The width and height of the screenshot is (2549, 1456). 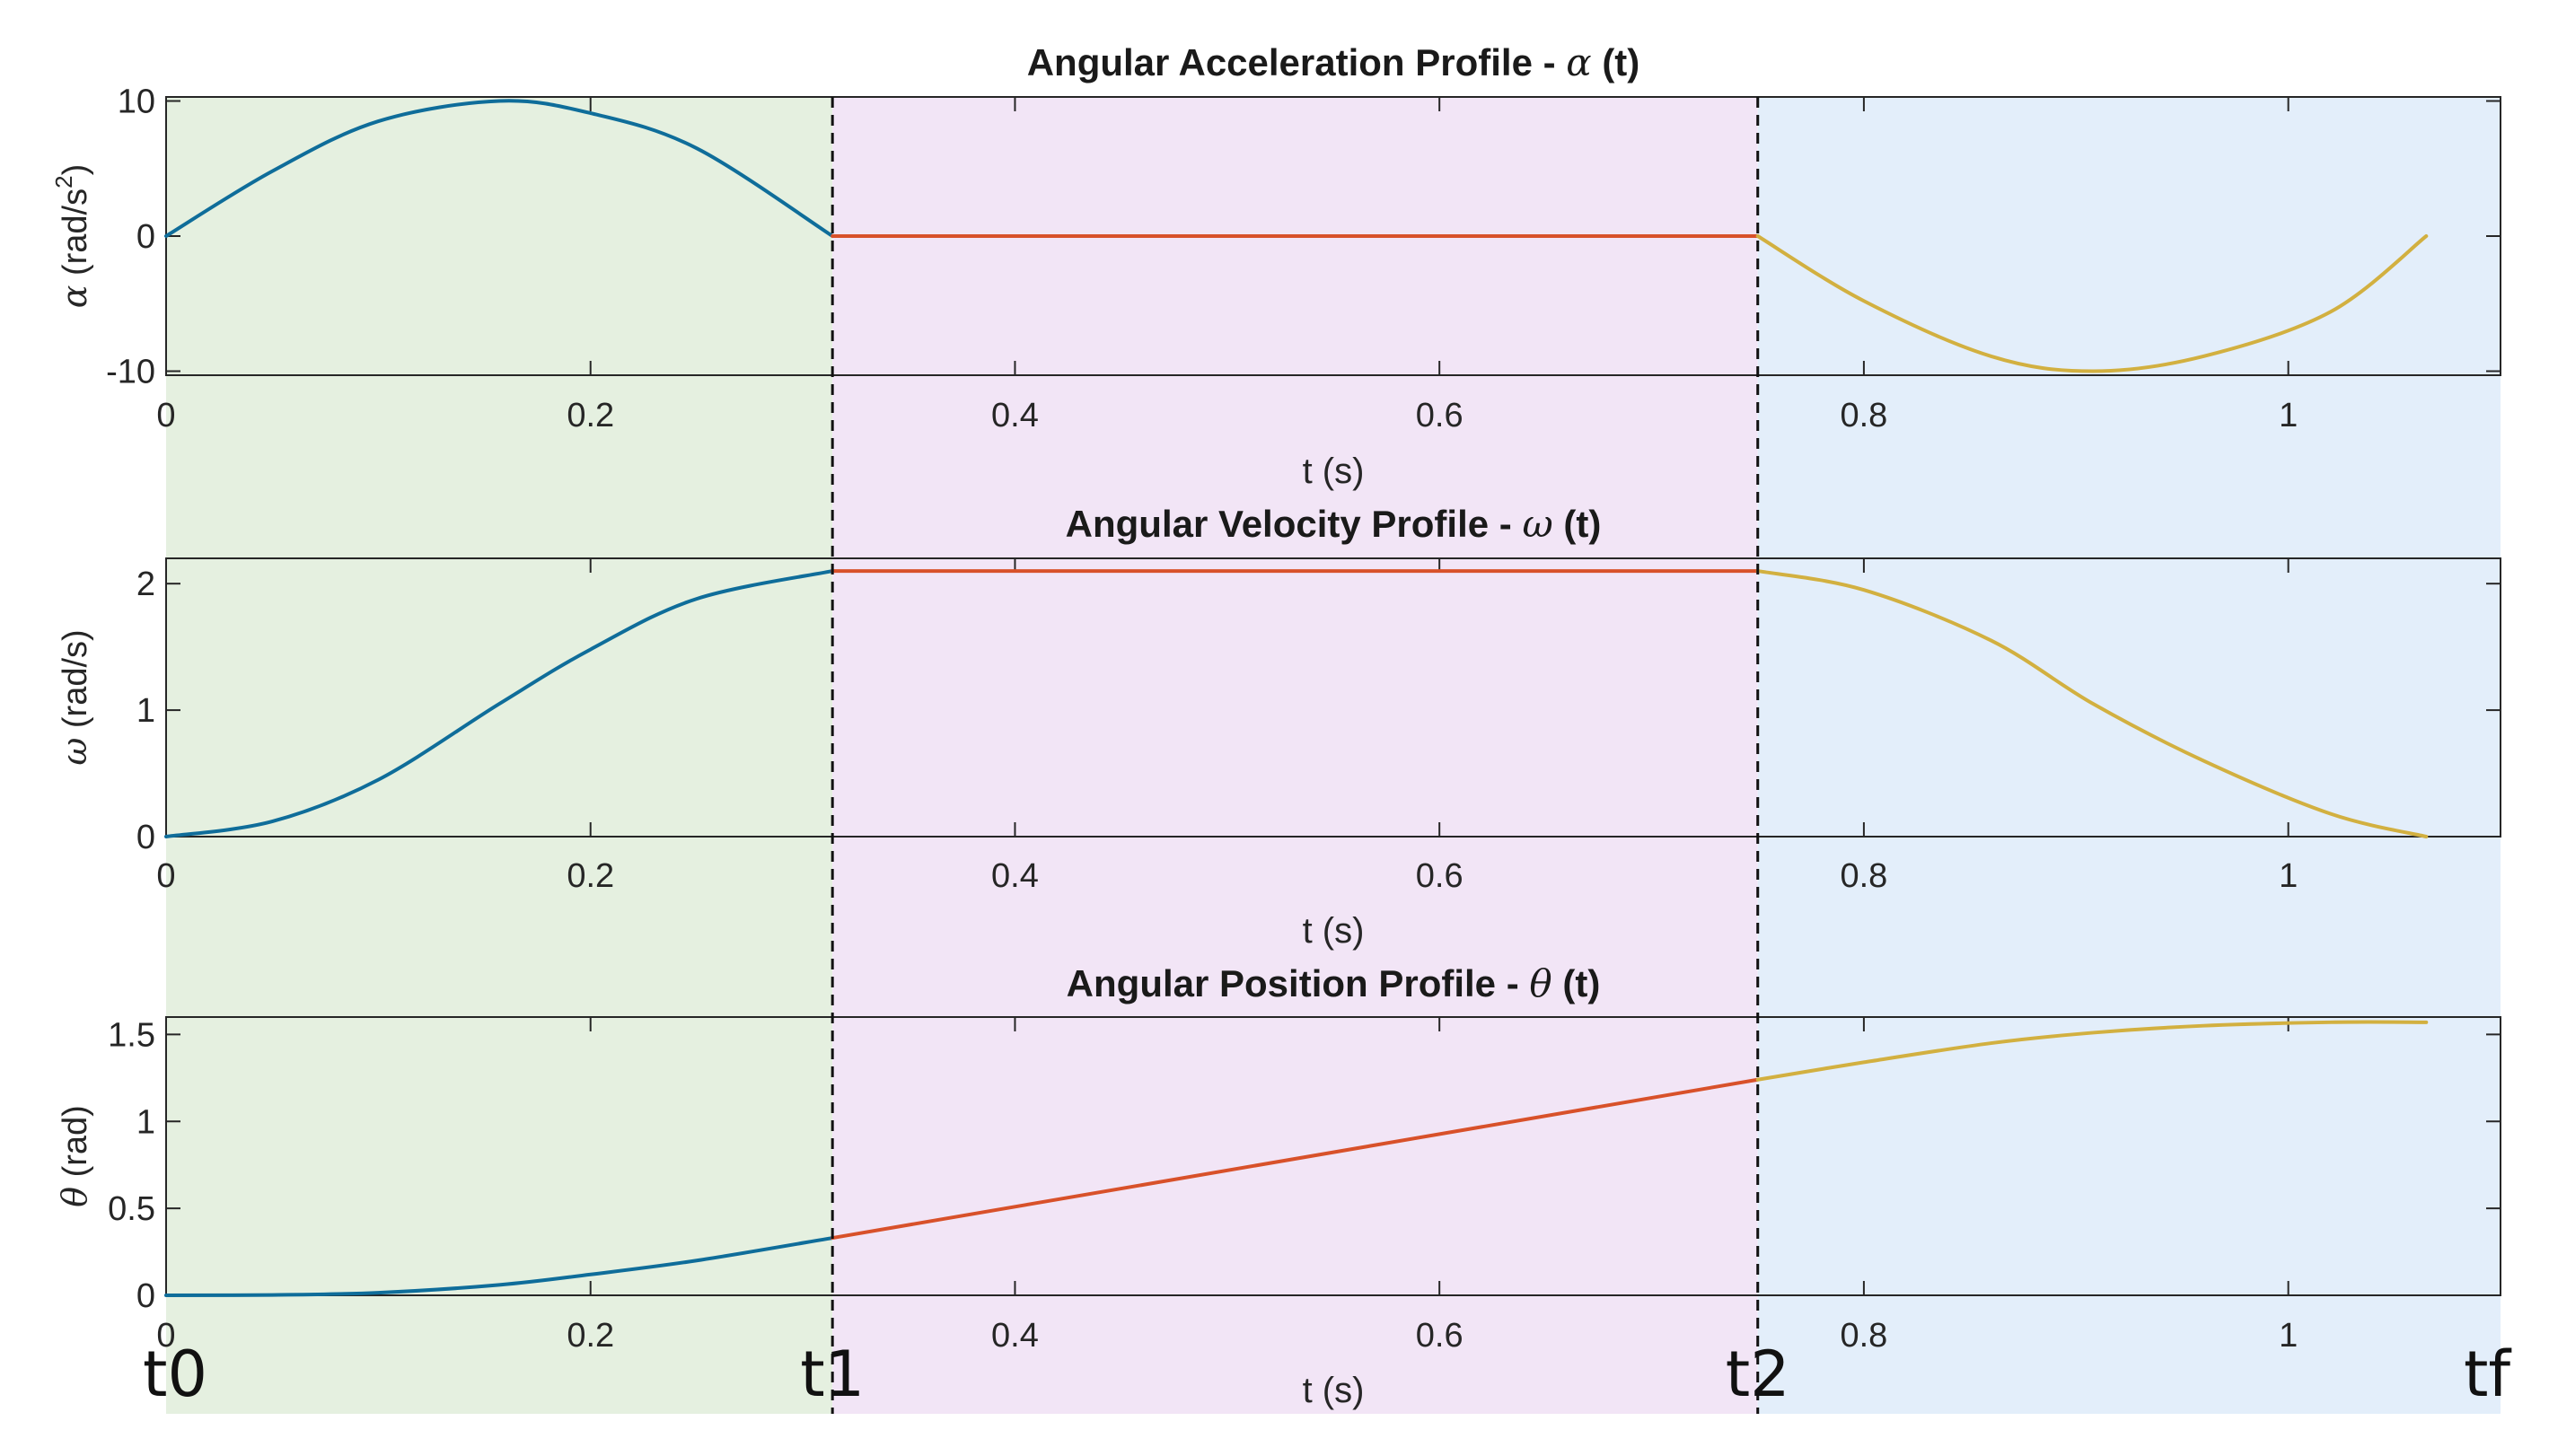 I want to click on y-axis-label: ω (rad/s), so click(x=75, y=697).